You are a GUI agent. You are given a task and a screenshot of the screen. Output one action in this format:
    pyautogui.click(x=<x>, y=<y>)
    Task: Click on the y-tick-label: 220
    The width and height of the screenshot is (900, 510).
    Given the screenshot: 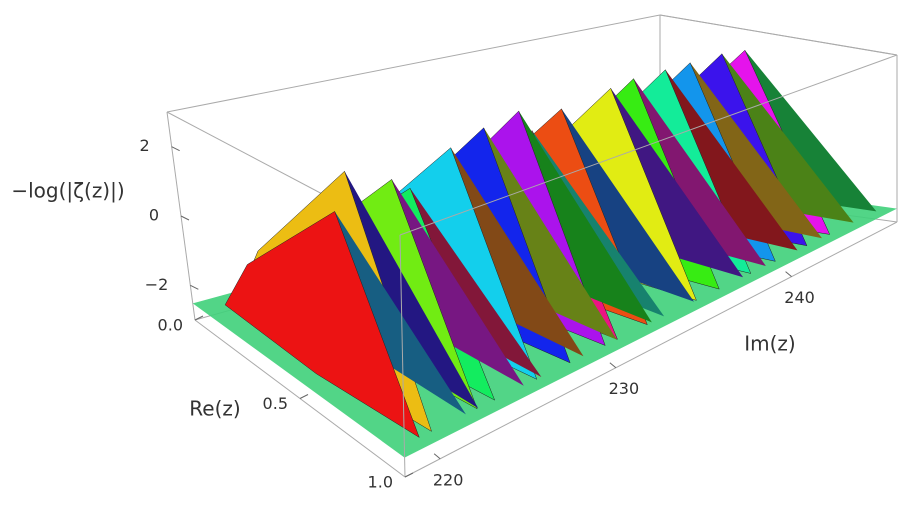 What is the action you would take?
    pyautogui.click(x=448, y=479)
    